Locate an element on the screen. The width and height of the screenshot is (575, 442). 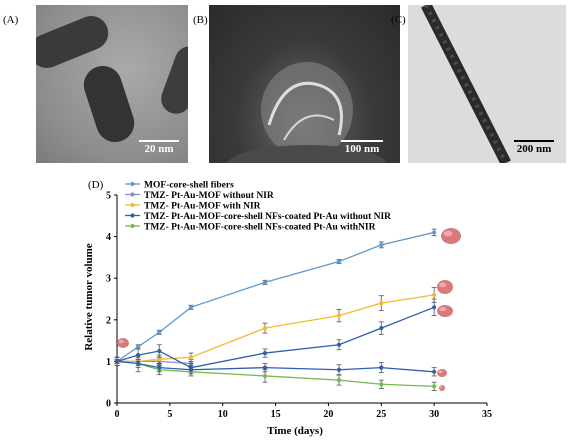
nanorods-illustration is located at coordinates (112, 79).